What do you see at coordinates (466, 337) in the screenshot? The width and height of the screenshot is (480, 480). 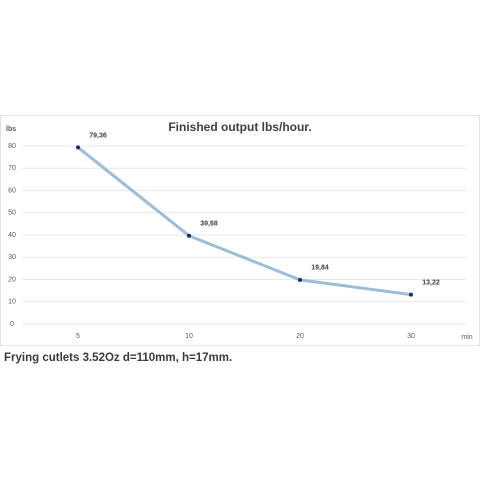 I see `x-axis-label: min` at bounding box center [466, 337].